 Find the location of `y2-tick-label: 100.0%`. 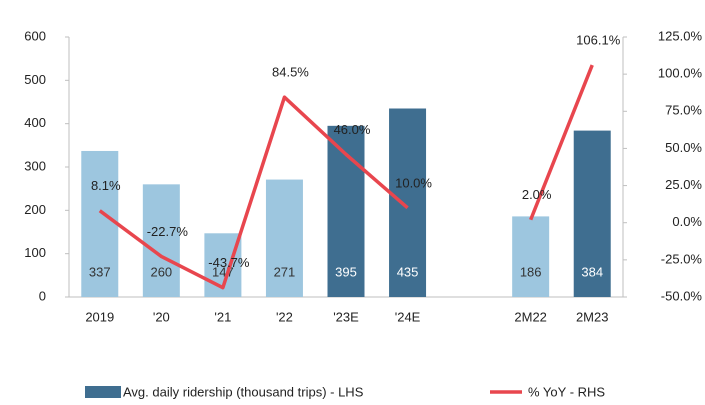

y2-tick-label: 100.0% is located at coordinates (680, 73).